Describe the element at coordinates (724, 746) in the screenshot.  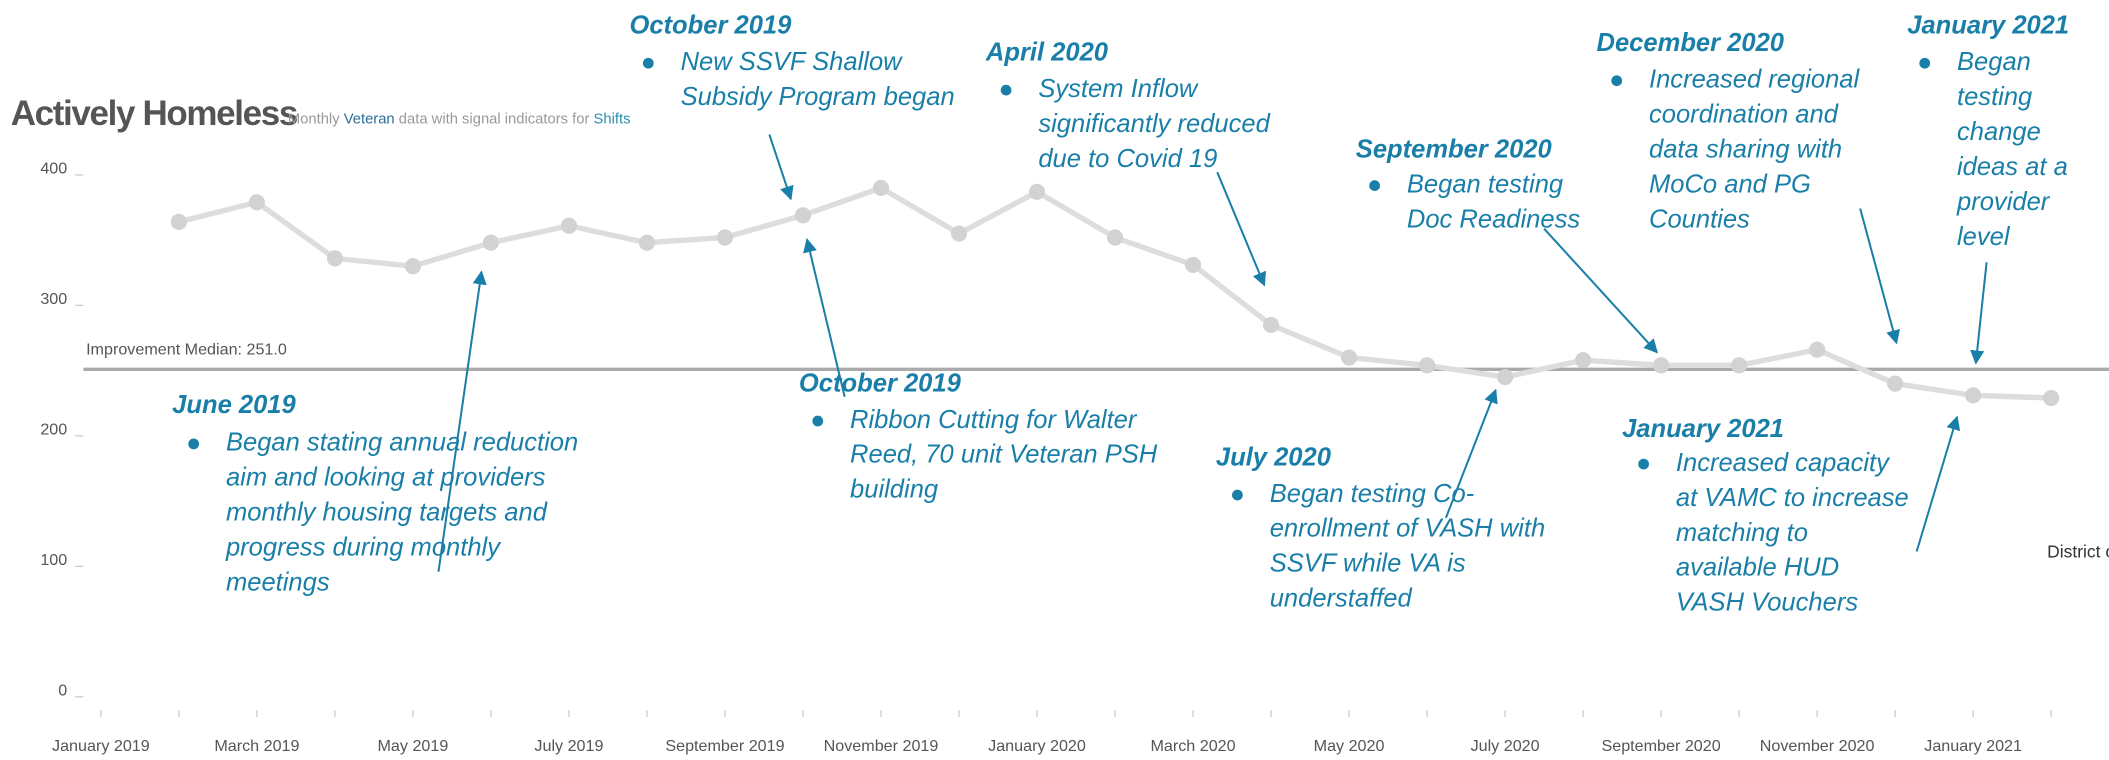
I see `x-tick-label: September 2019` at that location.